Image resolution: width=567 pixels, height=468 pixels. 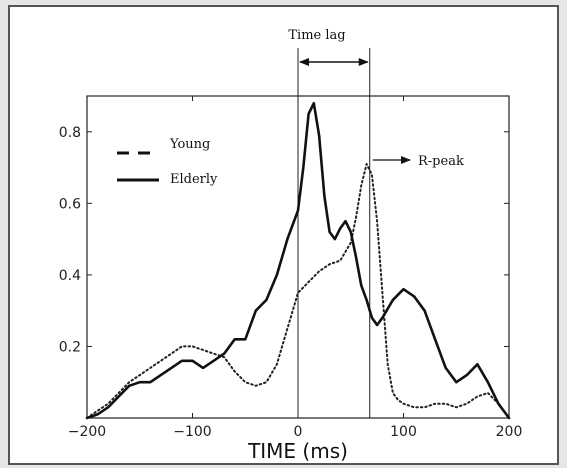 I want to click on x-tick-label: 100, so click(x=403, y=432).